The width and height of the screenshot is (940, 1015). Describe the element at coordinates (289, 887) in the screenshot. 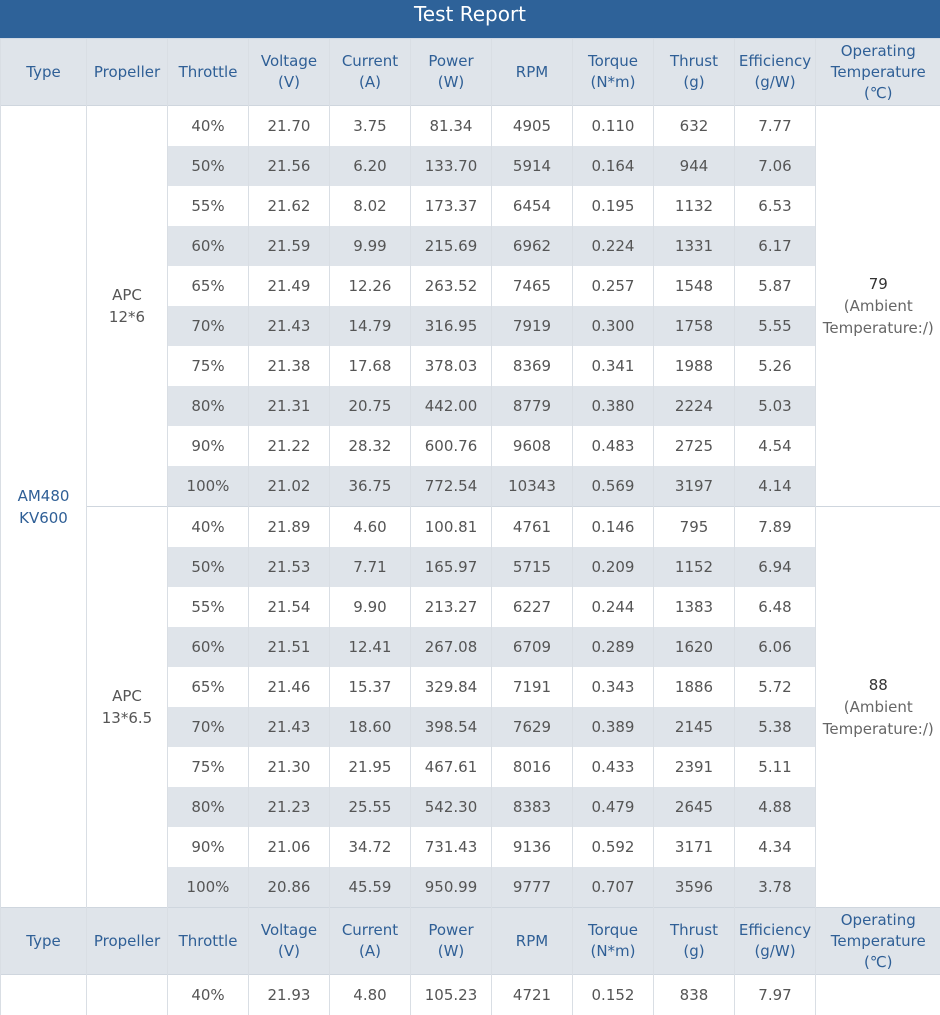

I see `cell-voltage: 20.86` at that location.